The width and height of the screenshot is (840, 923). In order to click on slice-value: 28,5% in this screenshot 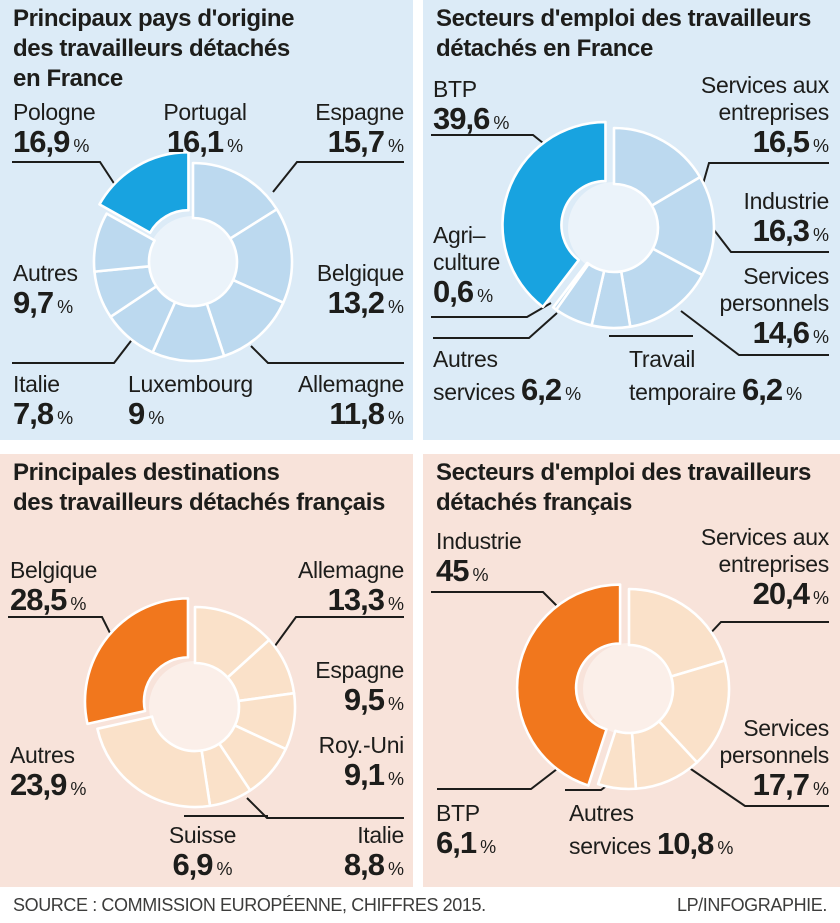, I will do `click(48, 599)`.